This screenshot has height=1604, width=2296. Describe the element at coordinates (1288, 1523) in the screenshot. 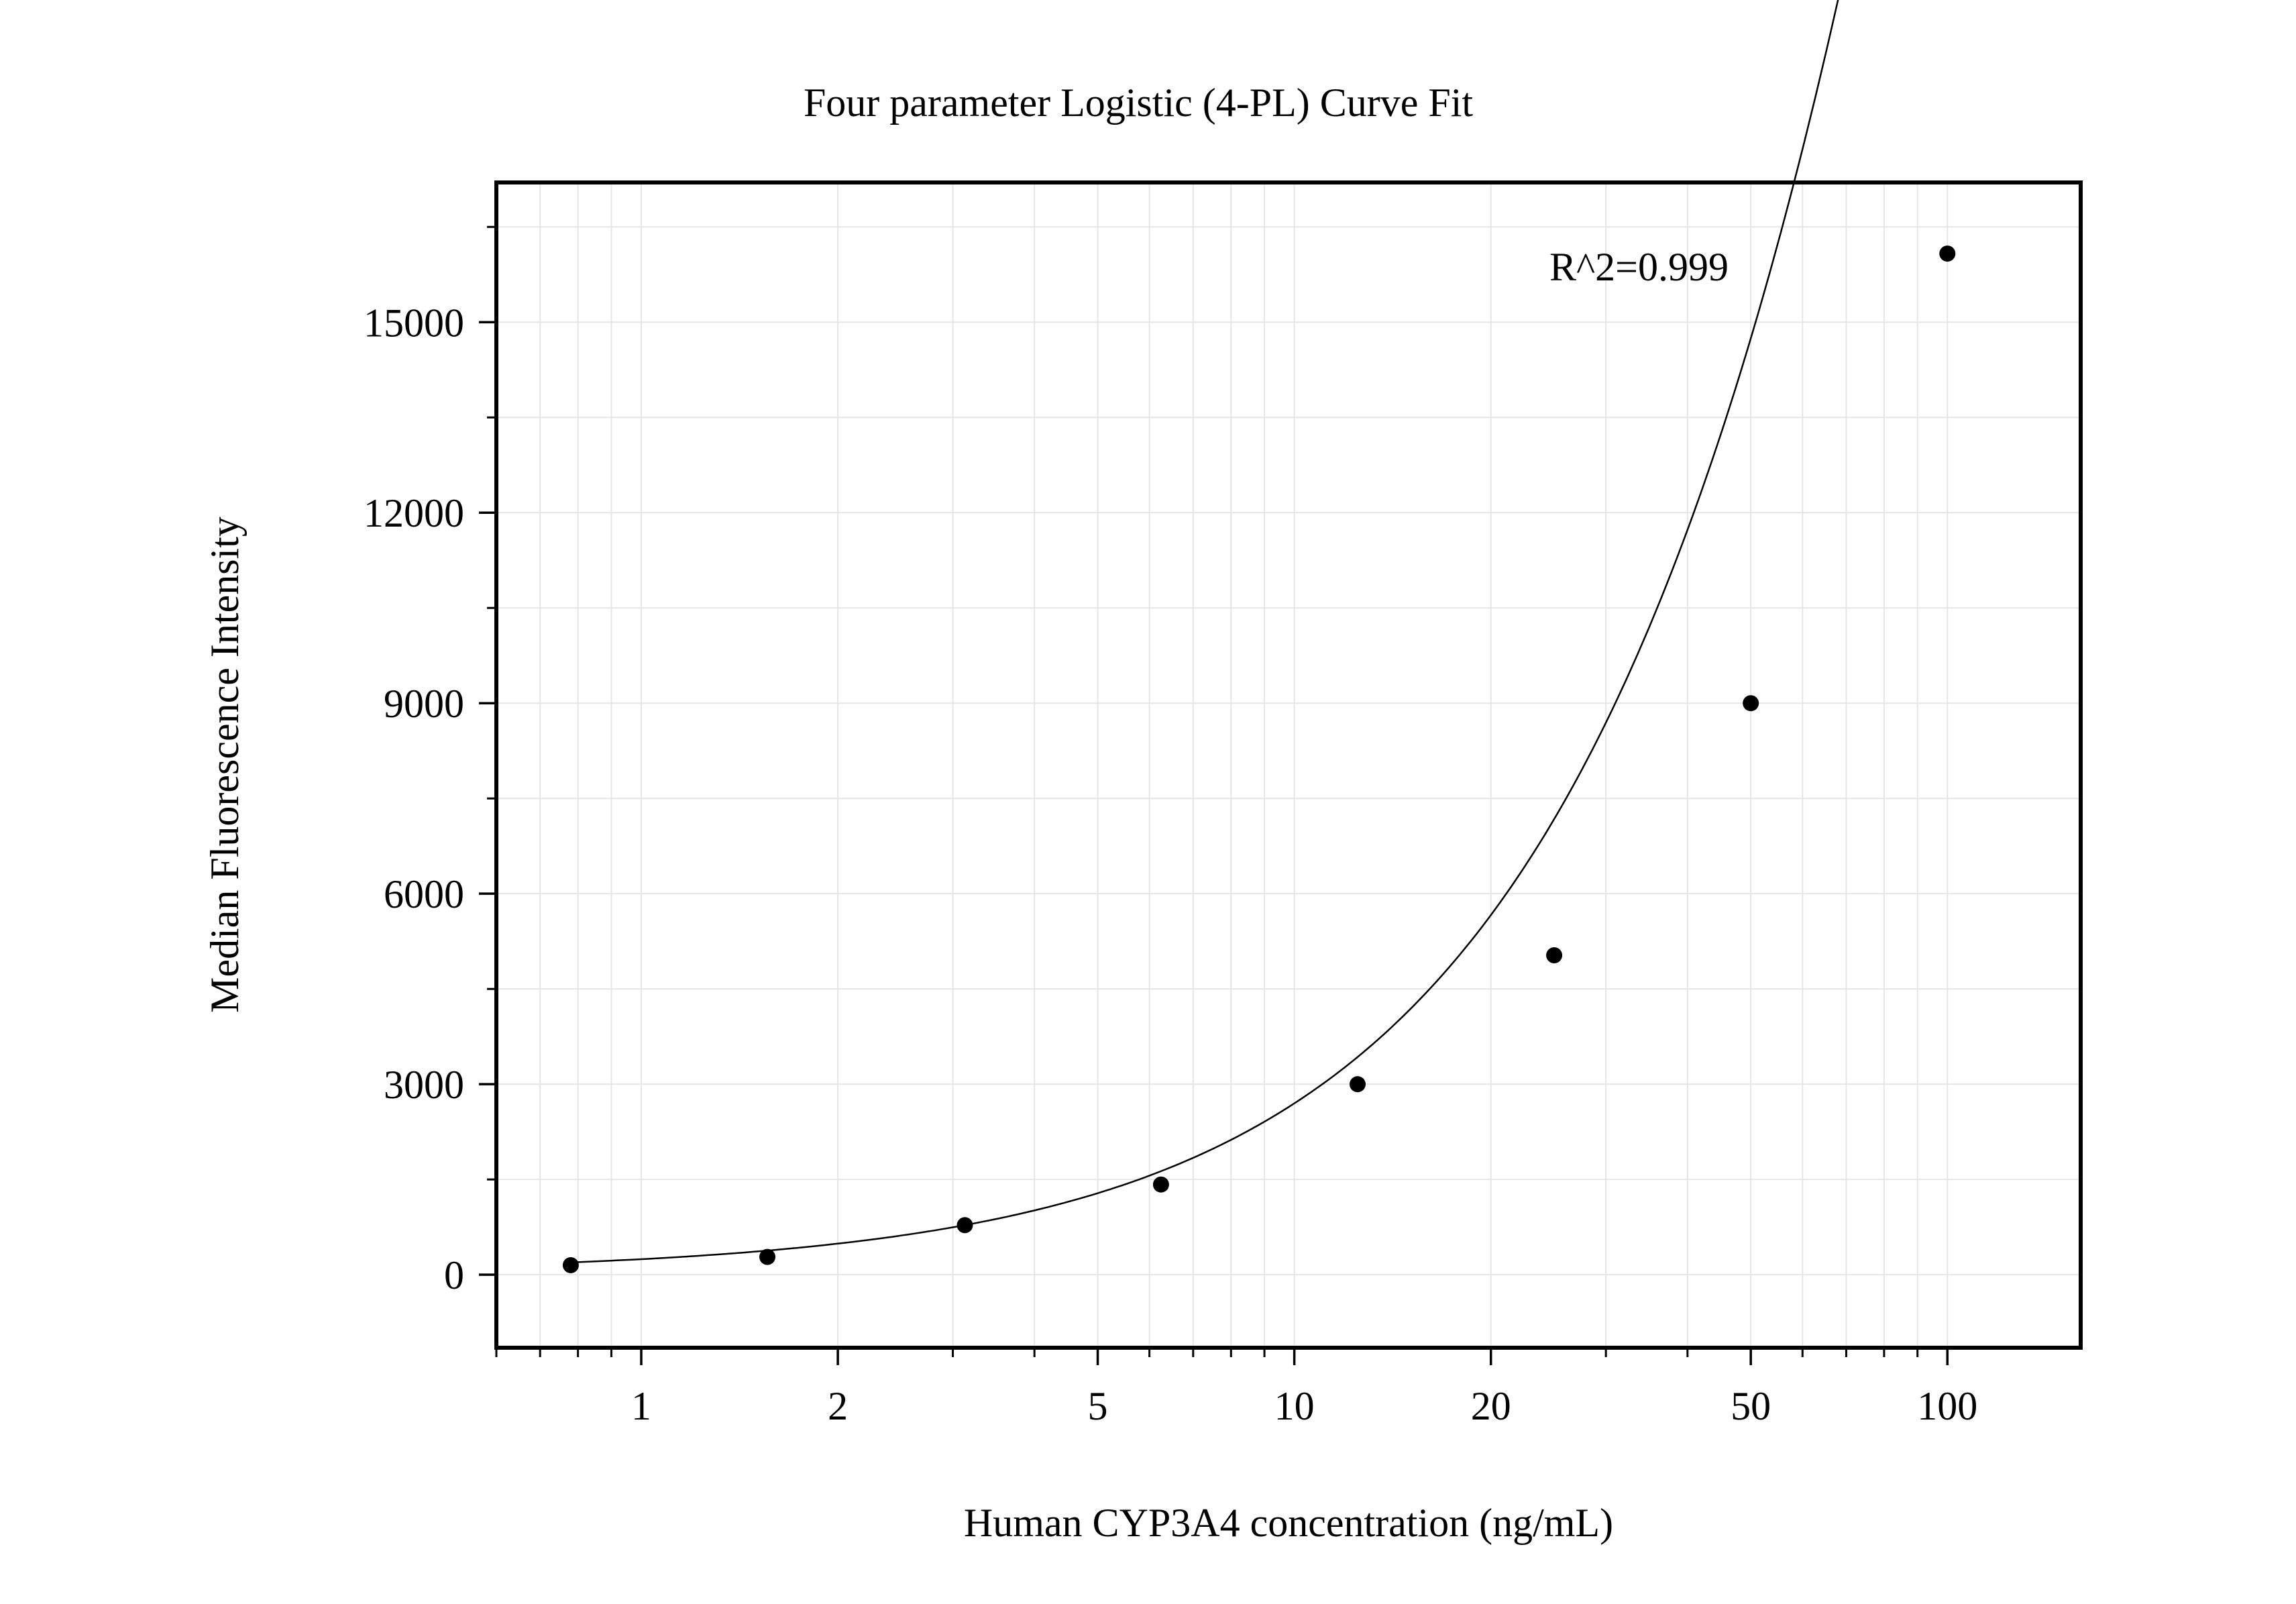

I see `x-axis-label: Human CYP3A4 concentration (ng/mL)` at that location.